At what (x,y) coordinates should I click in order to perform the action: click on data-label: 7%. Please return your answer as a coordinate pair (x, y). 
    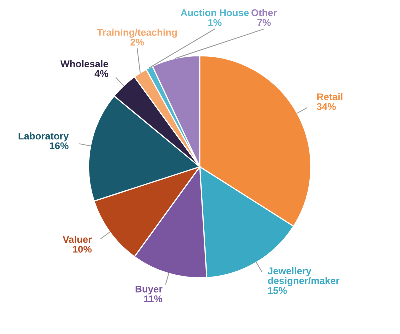
    Looking at the image, I should click on (265, 22).